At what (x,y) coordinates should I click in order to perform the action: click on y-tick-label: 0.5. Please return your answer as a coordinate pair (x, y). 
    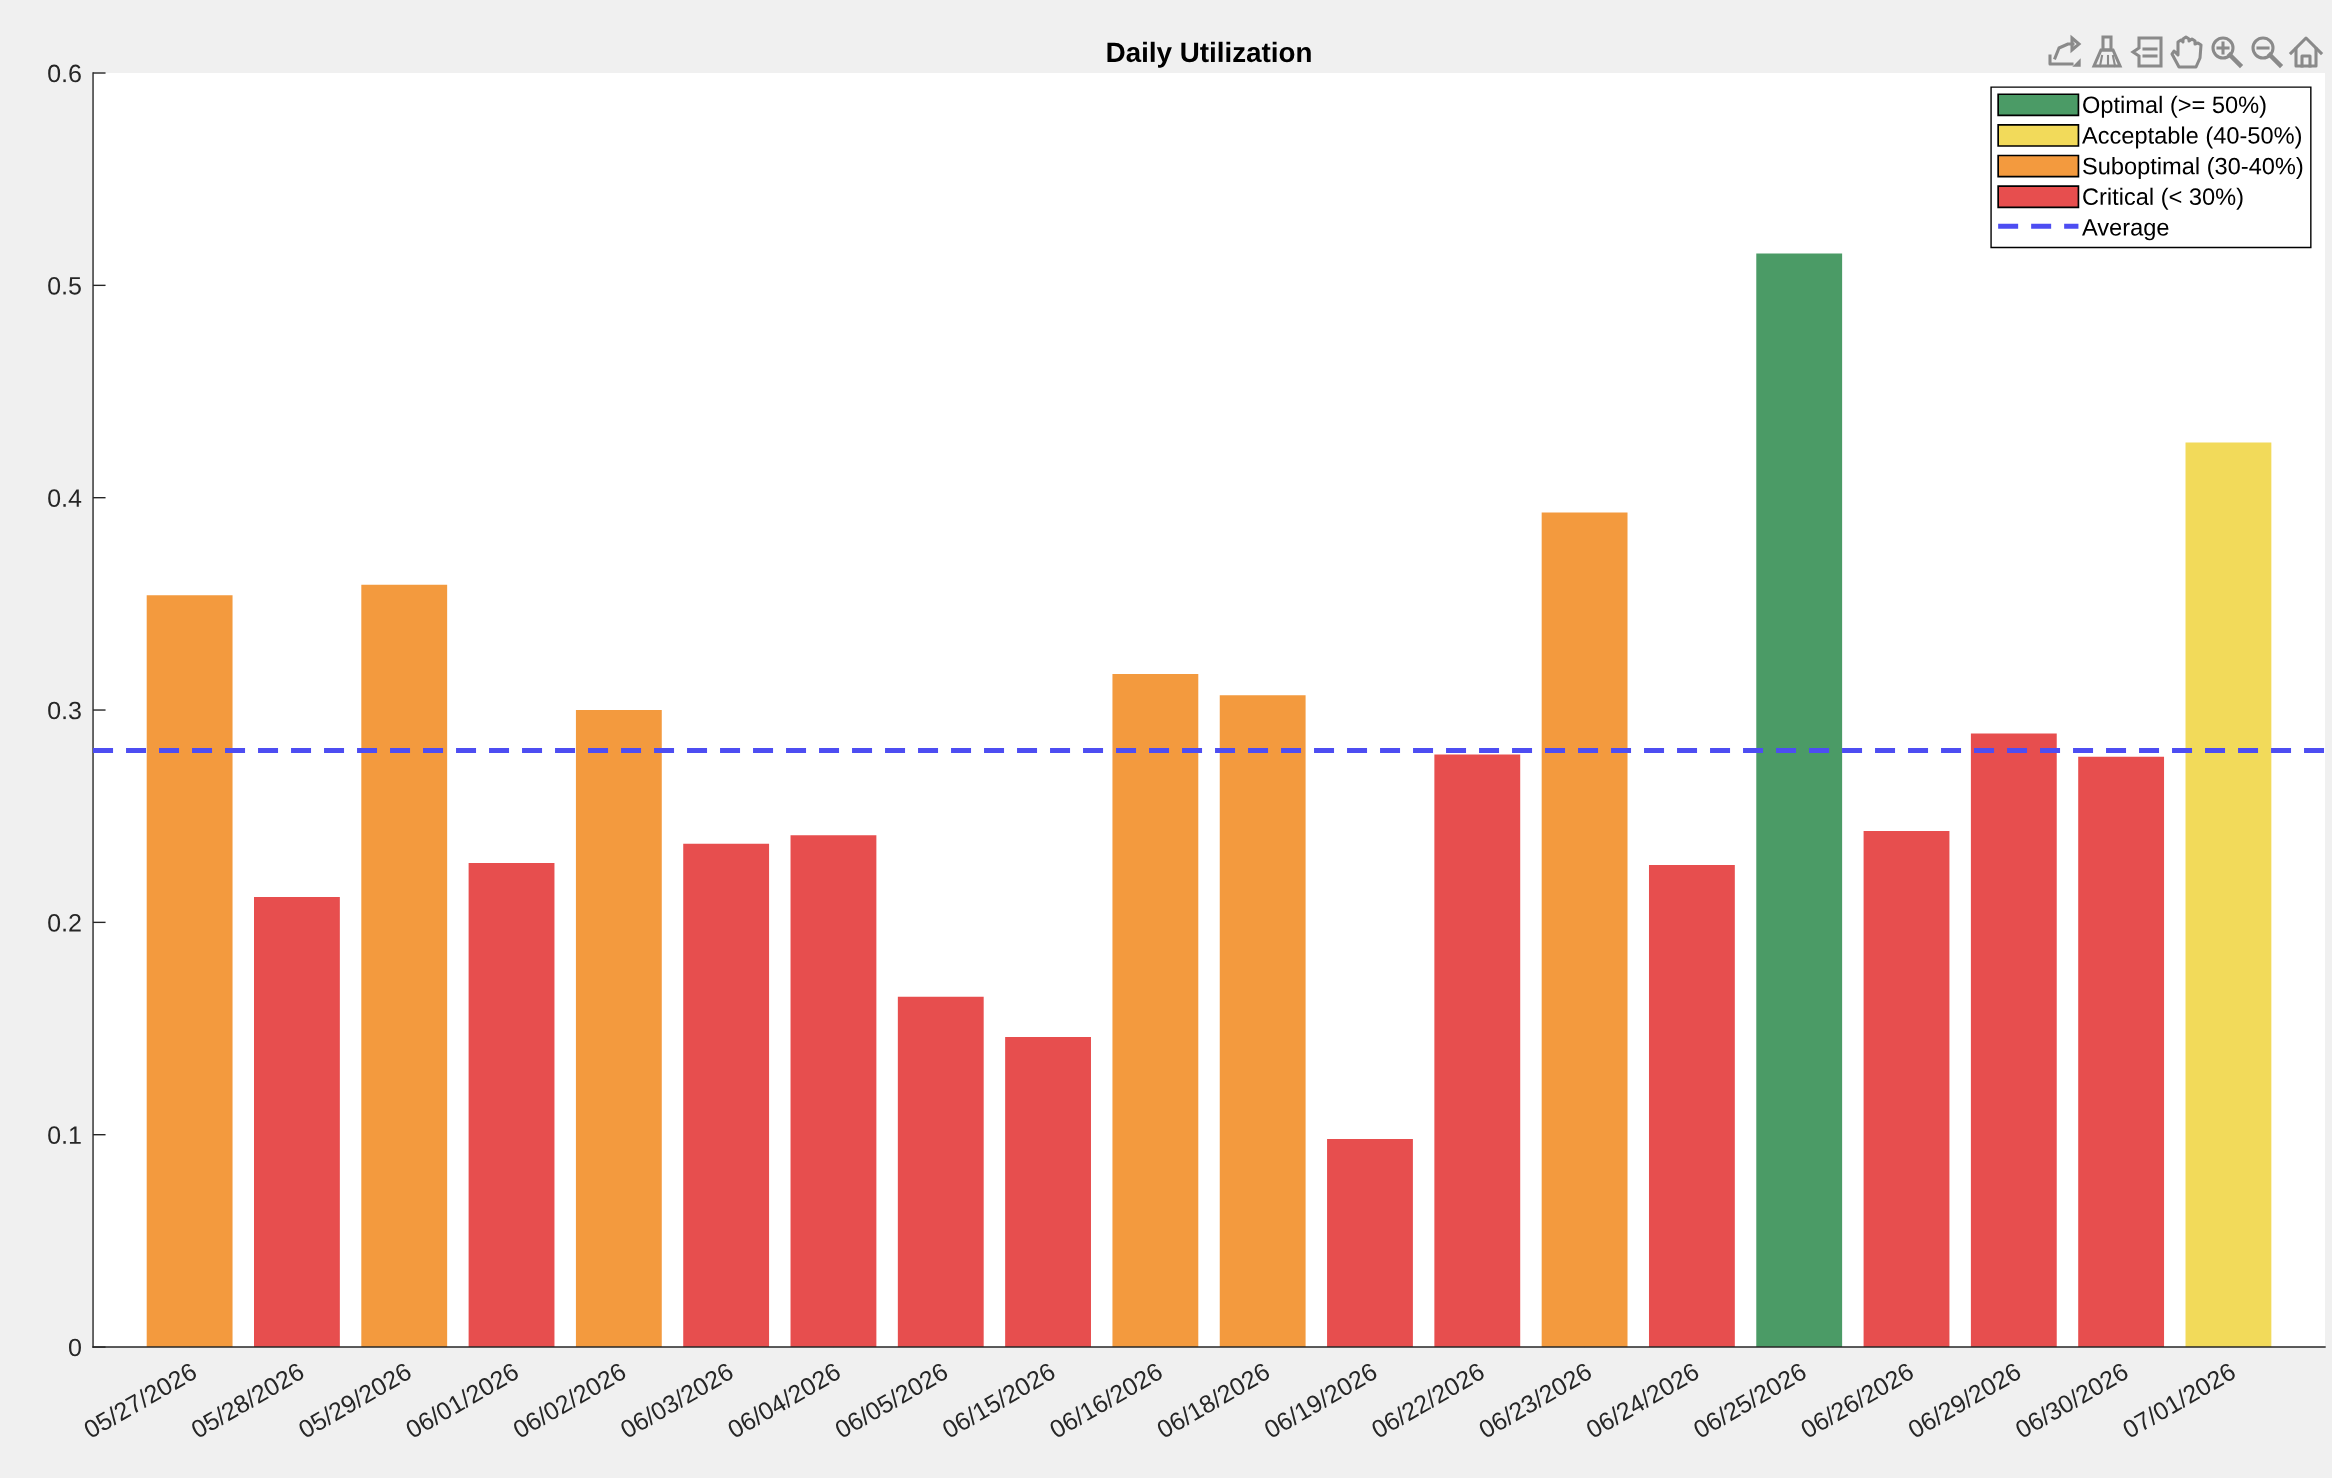
    Looking at the image, I should click on (64, 285).